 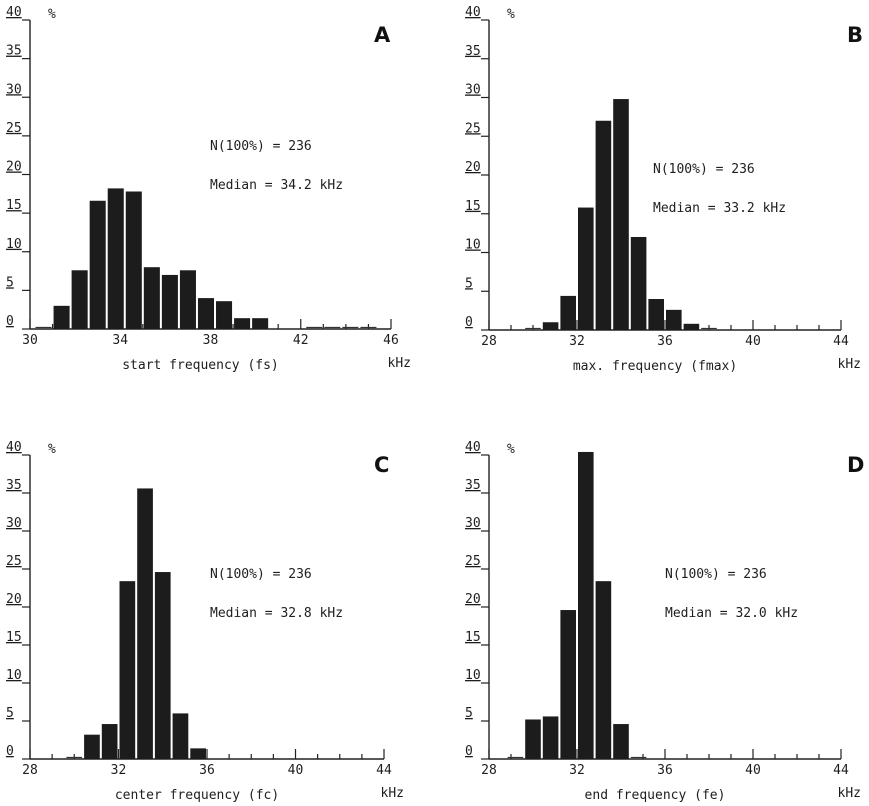 What do you see at coordinates (391, 340) in the screenshot?
I see `x-tick-label: 46` at bounding box center [391, 340].